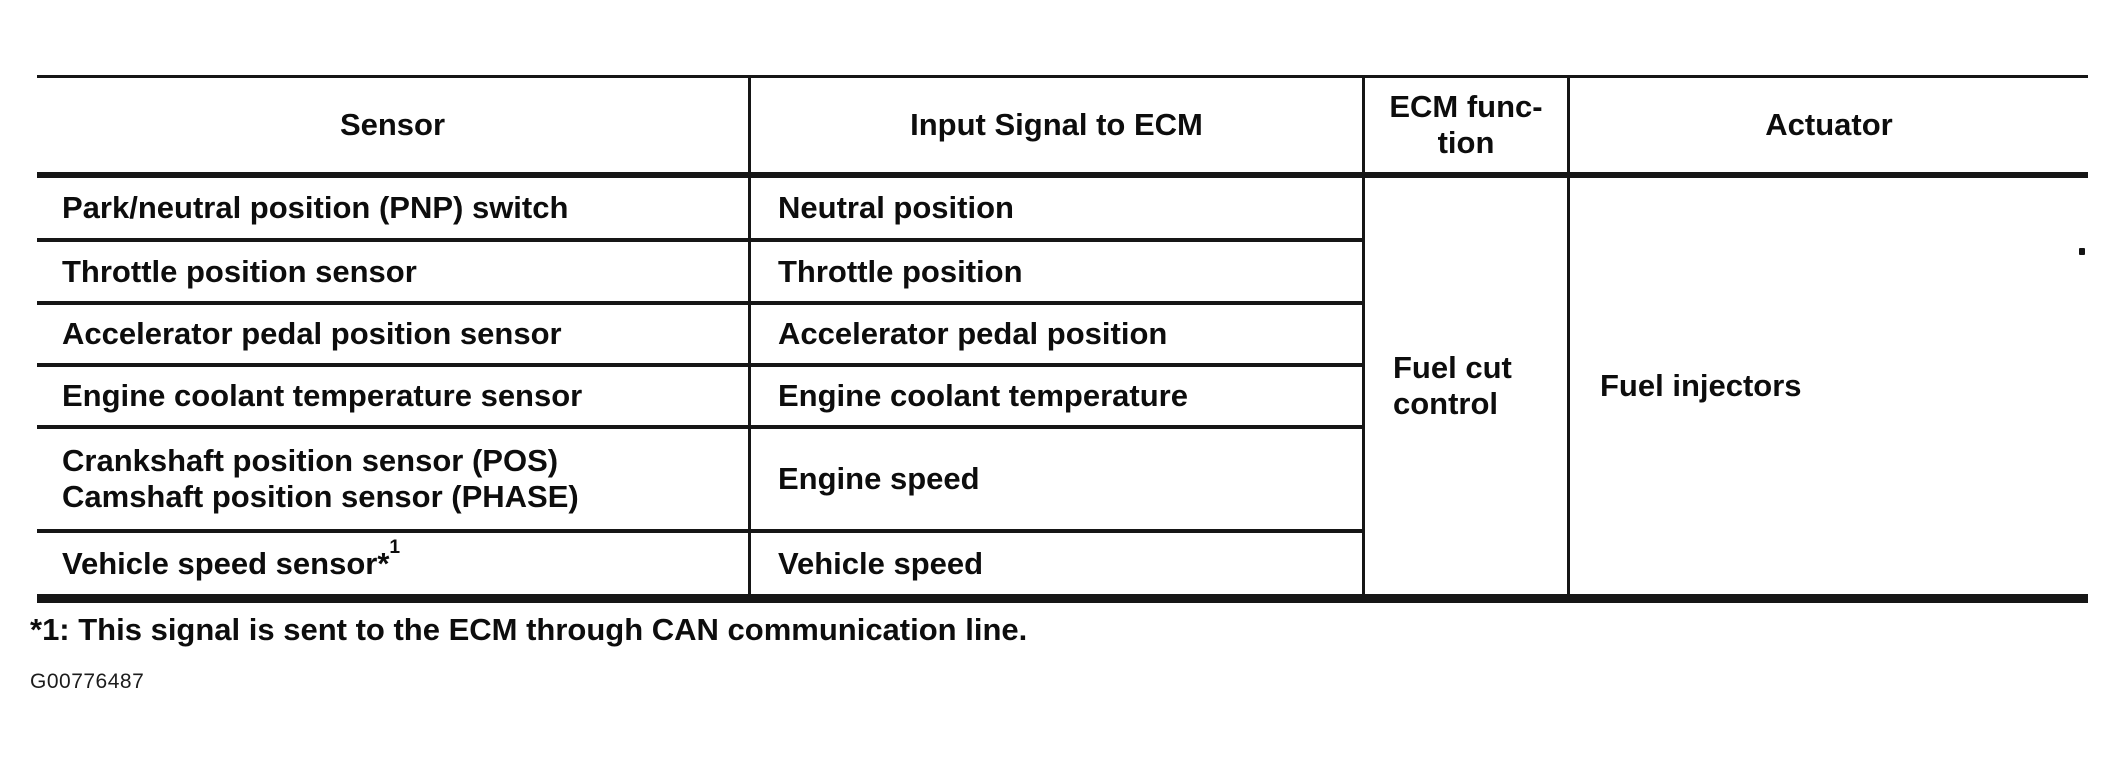 This screenshot has width=2124, height=772. Describe the element at coordinates (395, 547) in the screenshot. I see `footnote-marker-superscript: 1` at that location.